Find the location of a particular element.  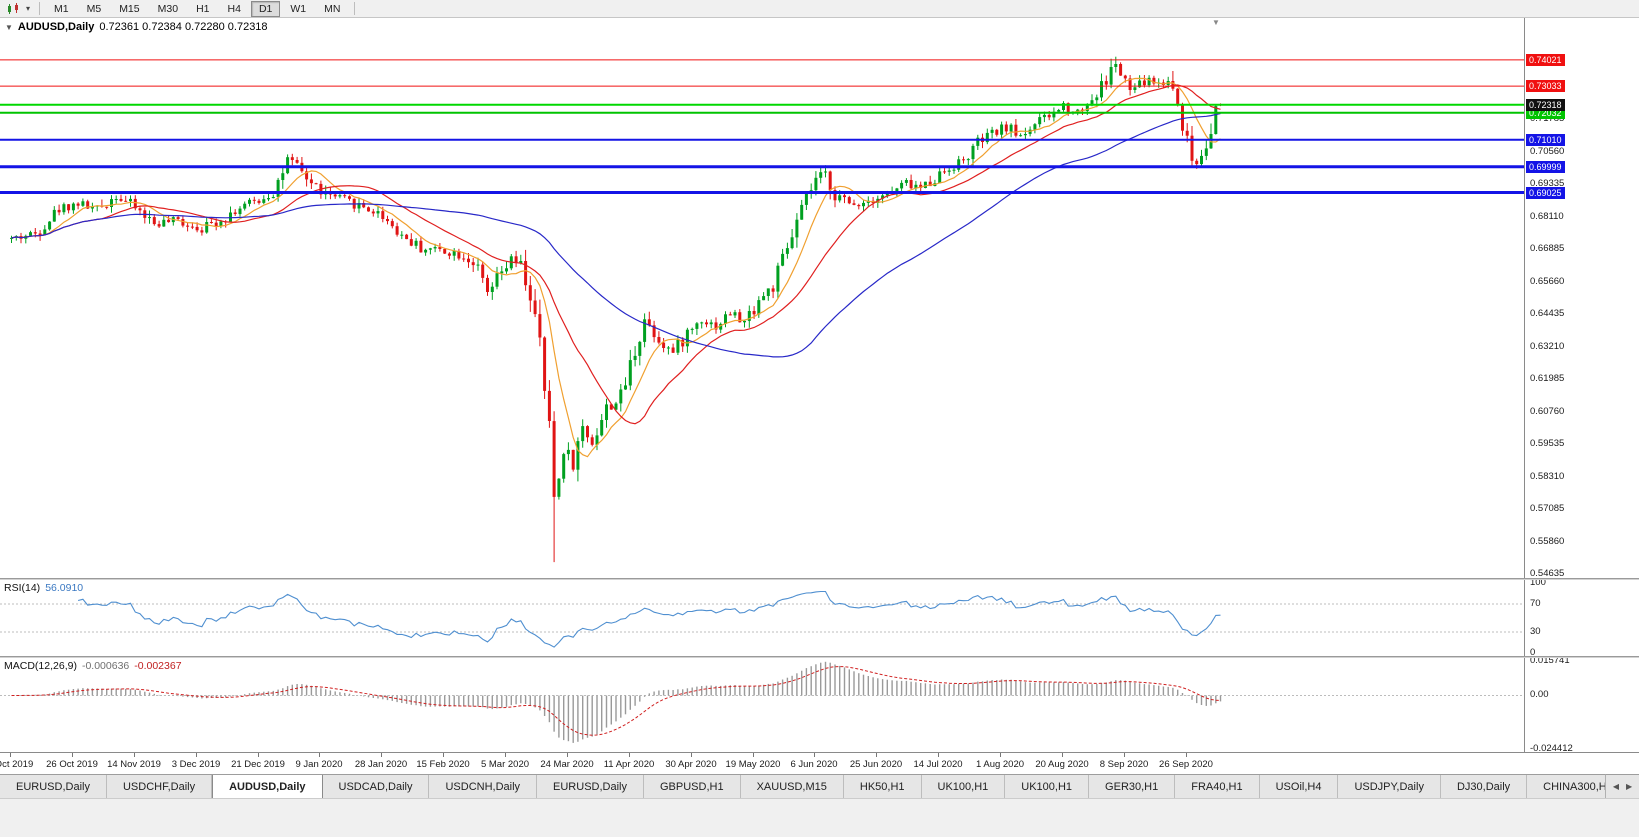

timeframe-button-mn: MN is located at coordinates (332, 8).